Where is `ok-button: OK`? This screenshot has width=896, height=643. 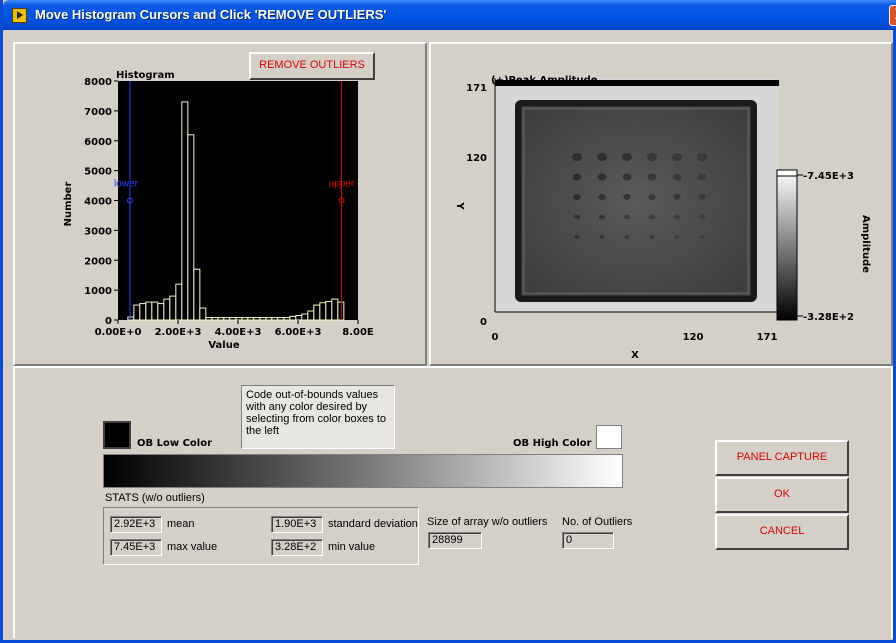 ok-button: OK is located at coordinates (782, 495).